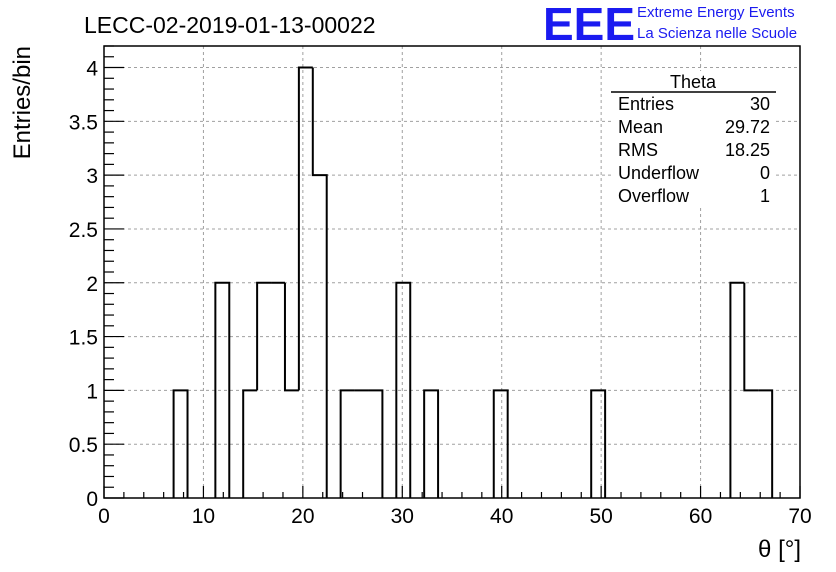  I want to click on y-tick-label: 2.5, so click(83, 230).